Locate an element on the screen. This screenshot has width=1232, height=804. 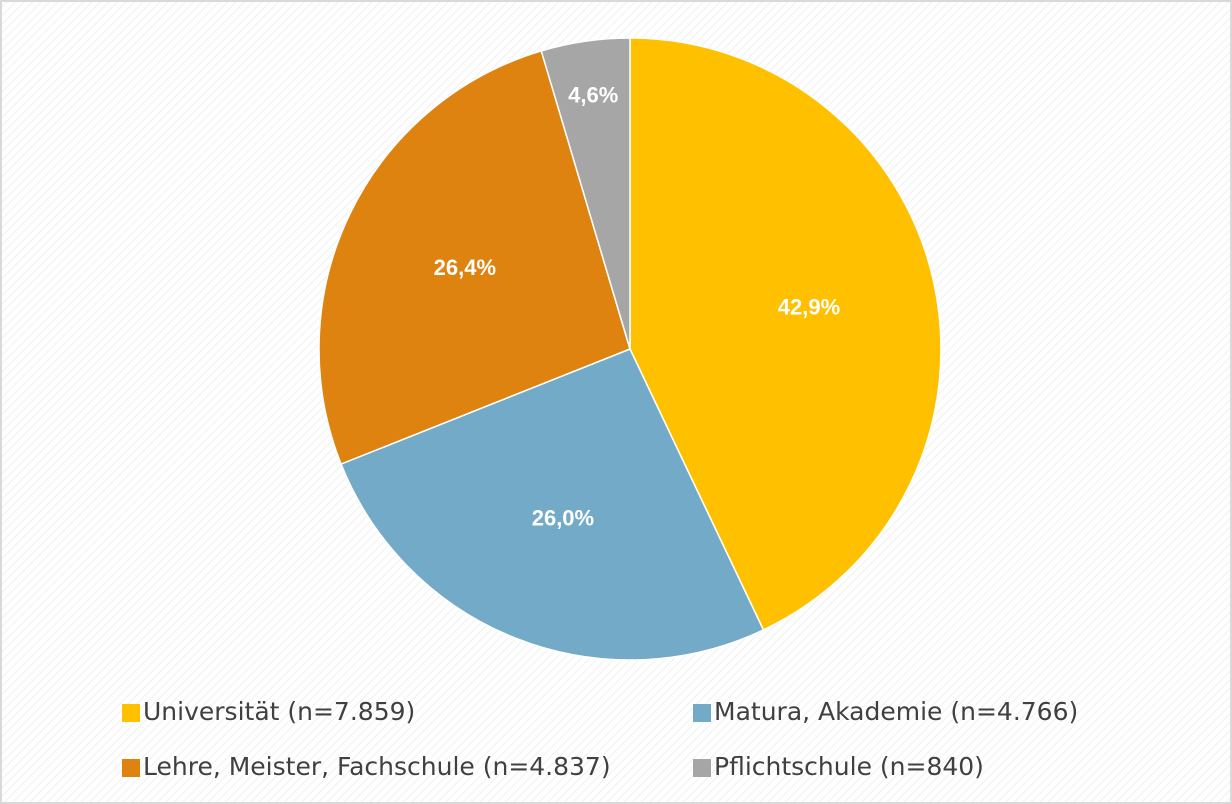
legend-label: Universität (n=7.859) is located at coordinates (279, 711).